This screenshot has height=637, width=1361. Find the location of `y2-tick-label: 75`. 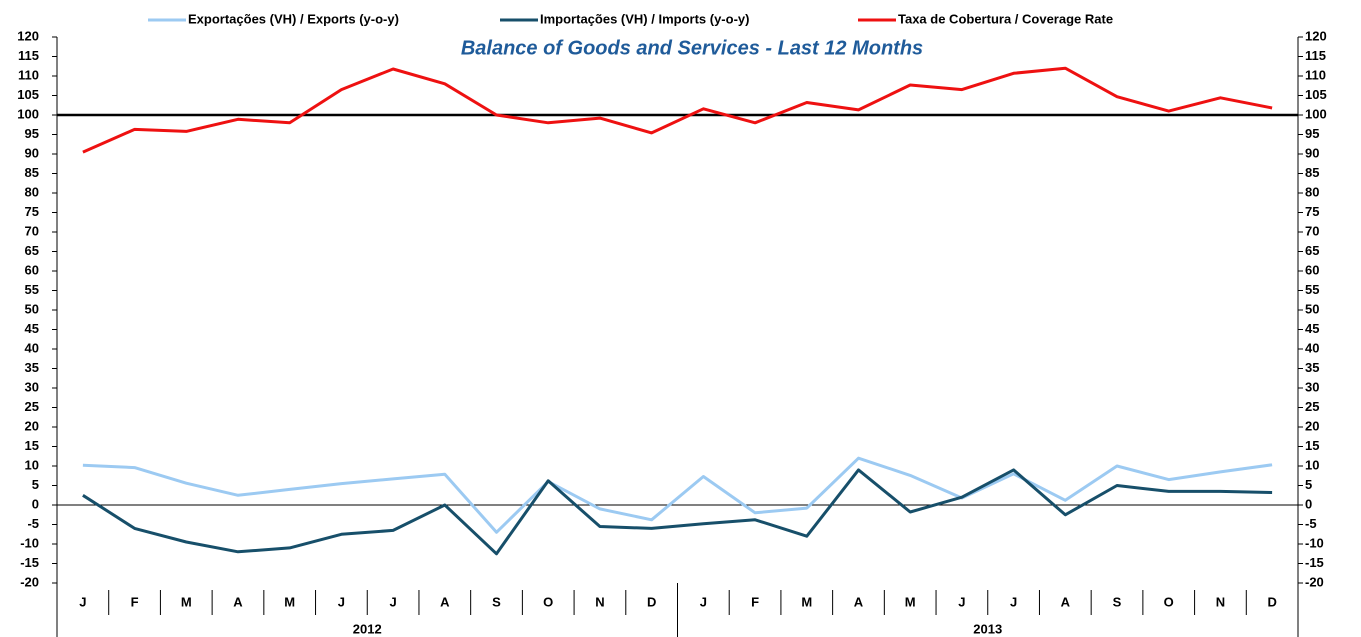

y2-tick-label: 75 is located at coordinates (1312, 211).